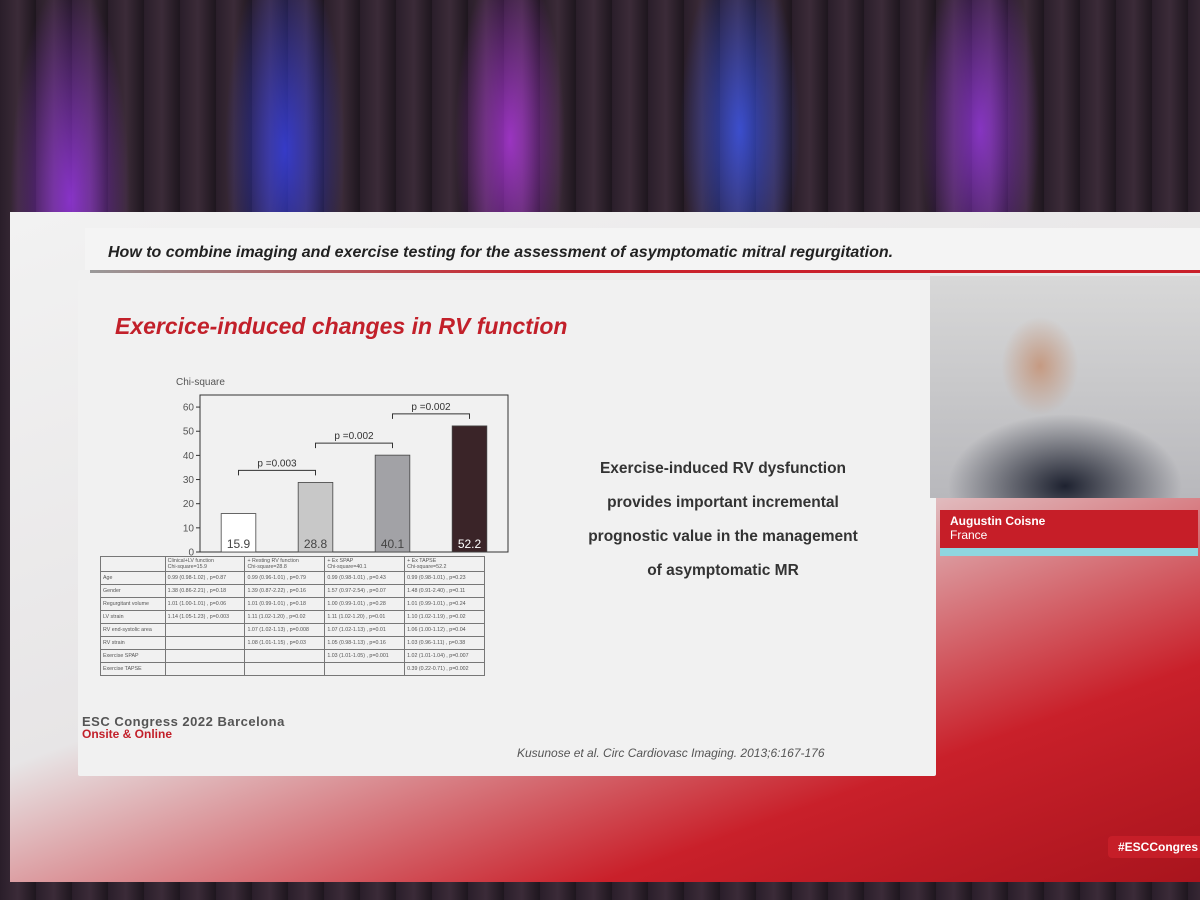 This screenshot has height=900, width=1200. Describe the element at coordinates (1154, 847) in the screenshot. I see `hashtag: #ESCCongres` at that location.